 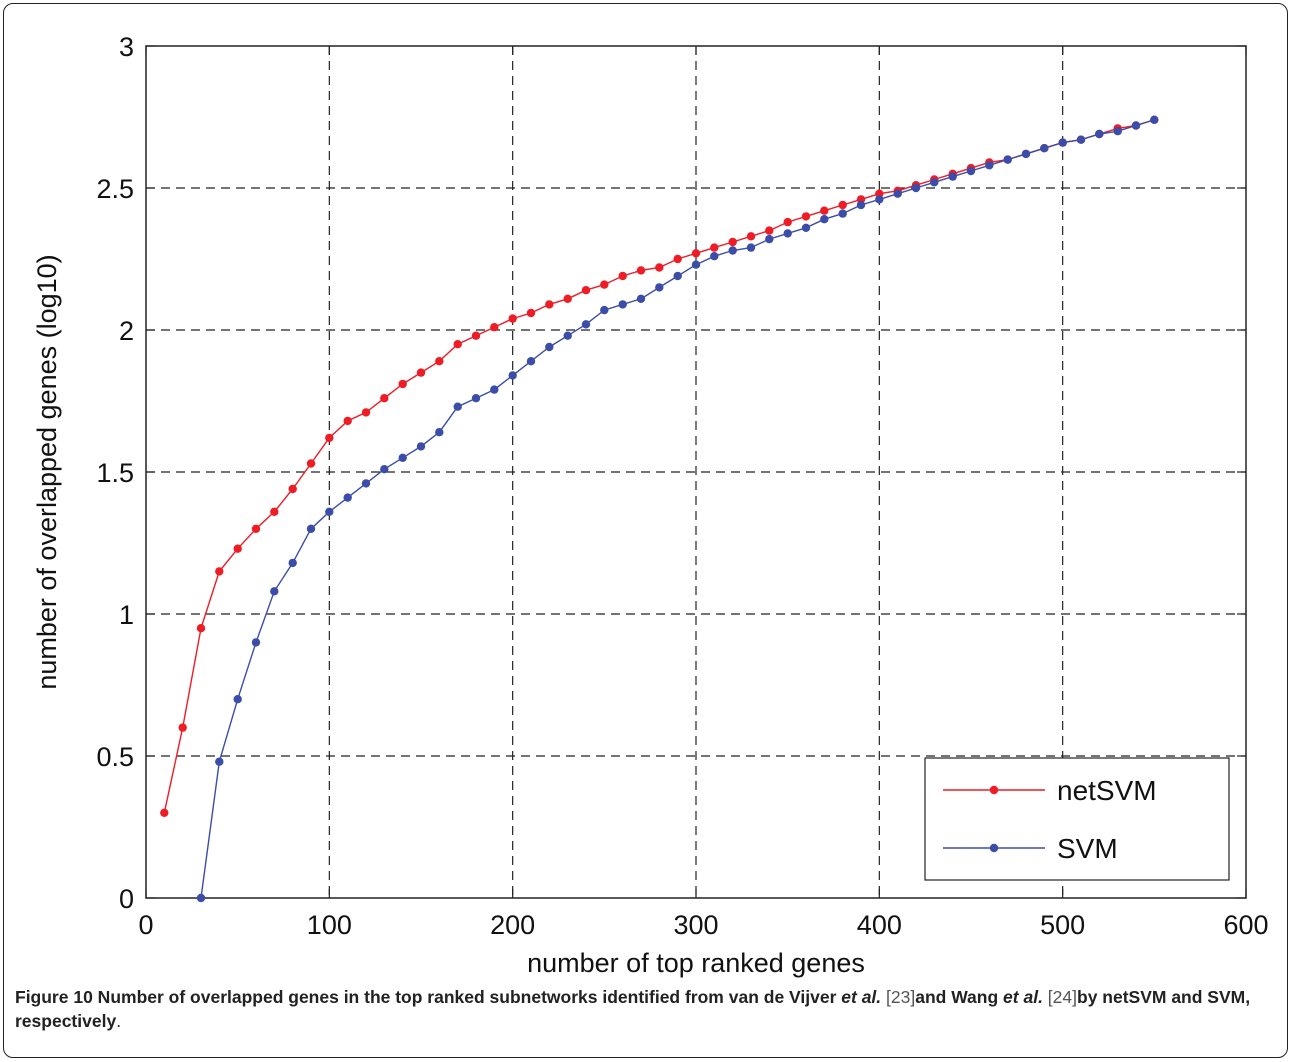 I want to click on y-tick-label: 2.5, so click(x=115, y=189).